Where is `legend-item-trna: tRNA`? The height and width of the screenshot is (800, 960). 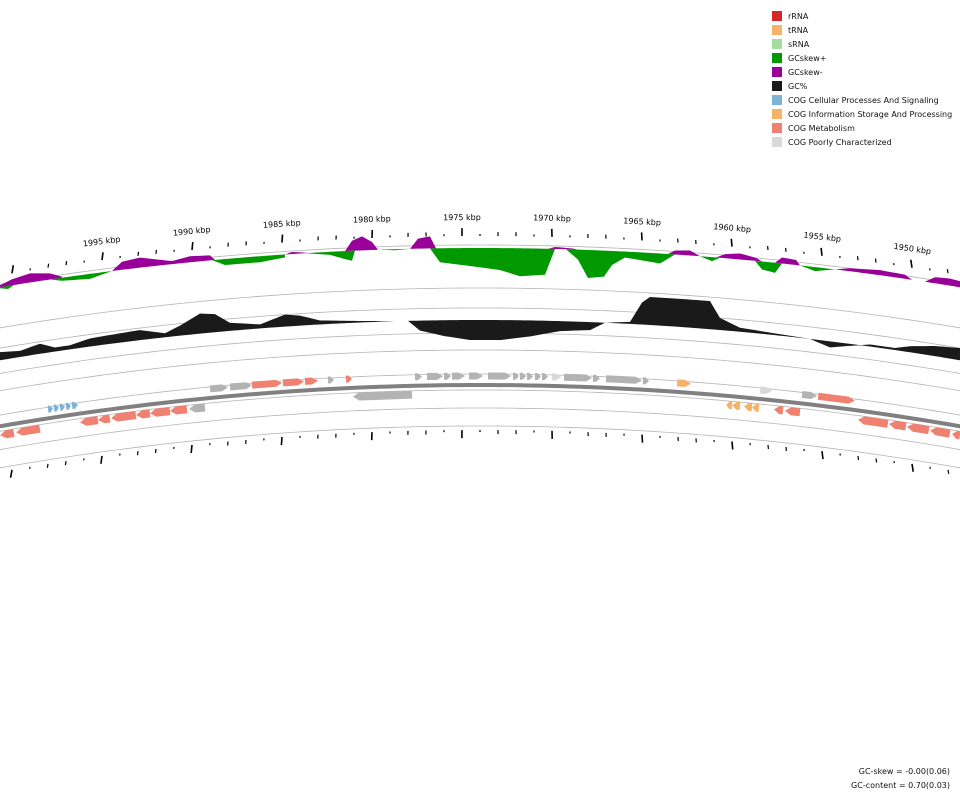
legend-item-trna: tRNA is located at coordinates (862, 30).